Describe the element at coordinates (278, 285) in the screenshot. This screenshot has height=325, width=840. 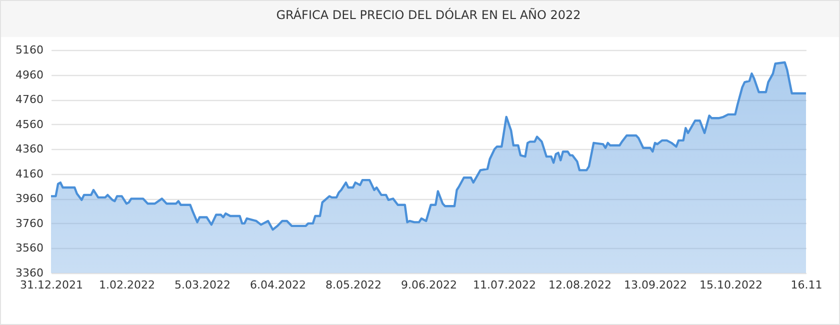
I see `x-tick-label: 6.04.2022` at that location.